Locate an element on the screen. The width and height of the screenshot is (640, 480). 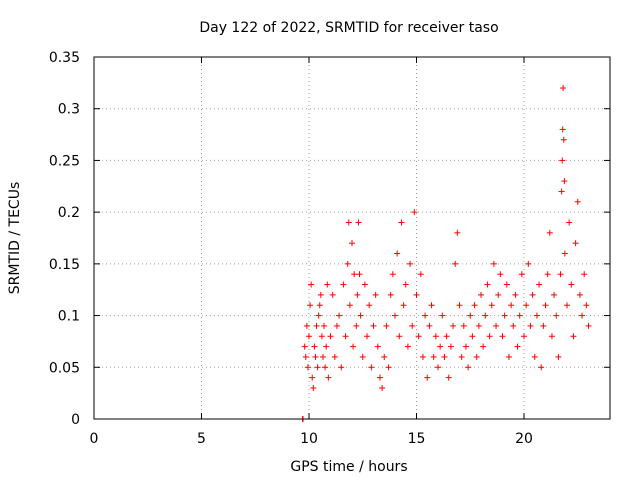
y-tick-label: 0.1 is located at coordinates (69, 317).